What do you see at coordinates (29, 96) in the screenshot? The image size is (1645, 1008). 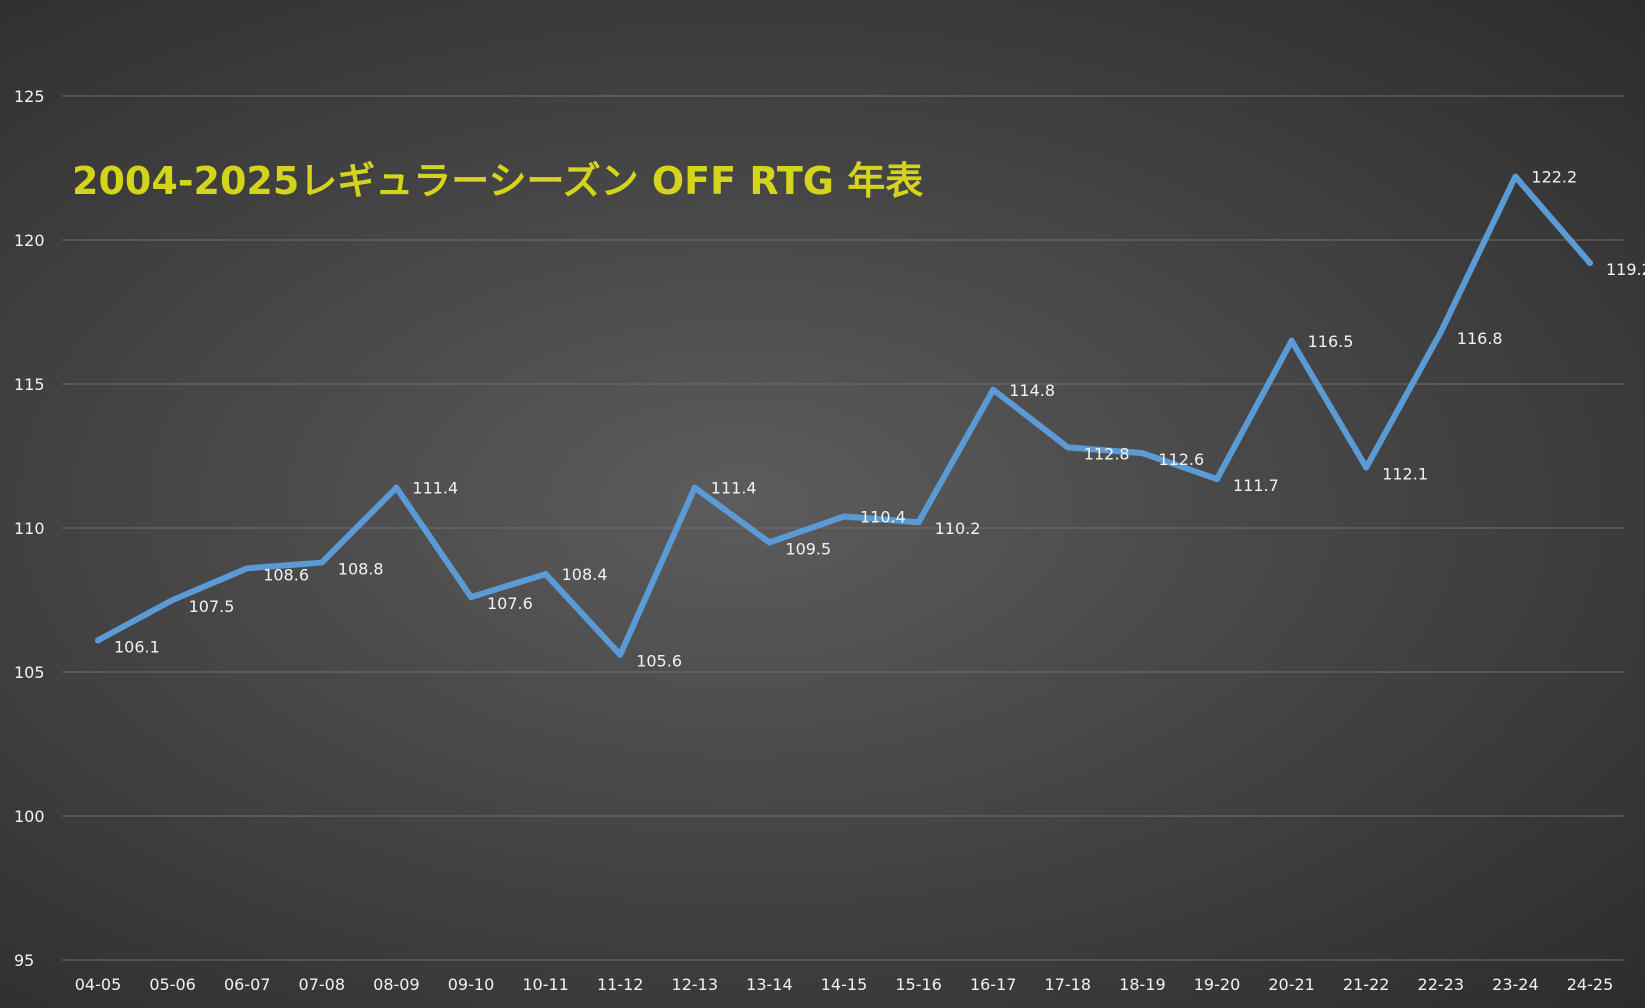 I see `y-tick-label: 125` at bounding box center [29, 96].